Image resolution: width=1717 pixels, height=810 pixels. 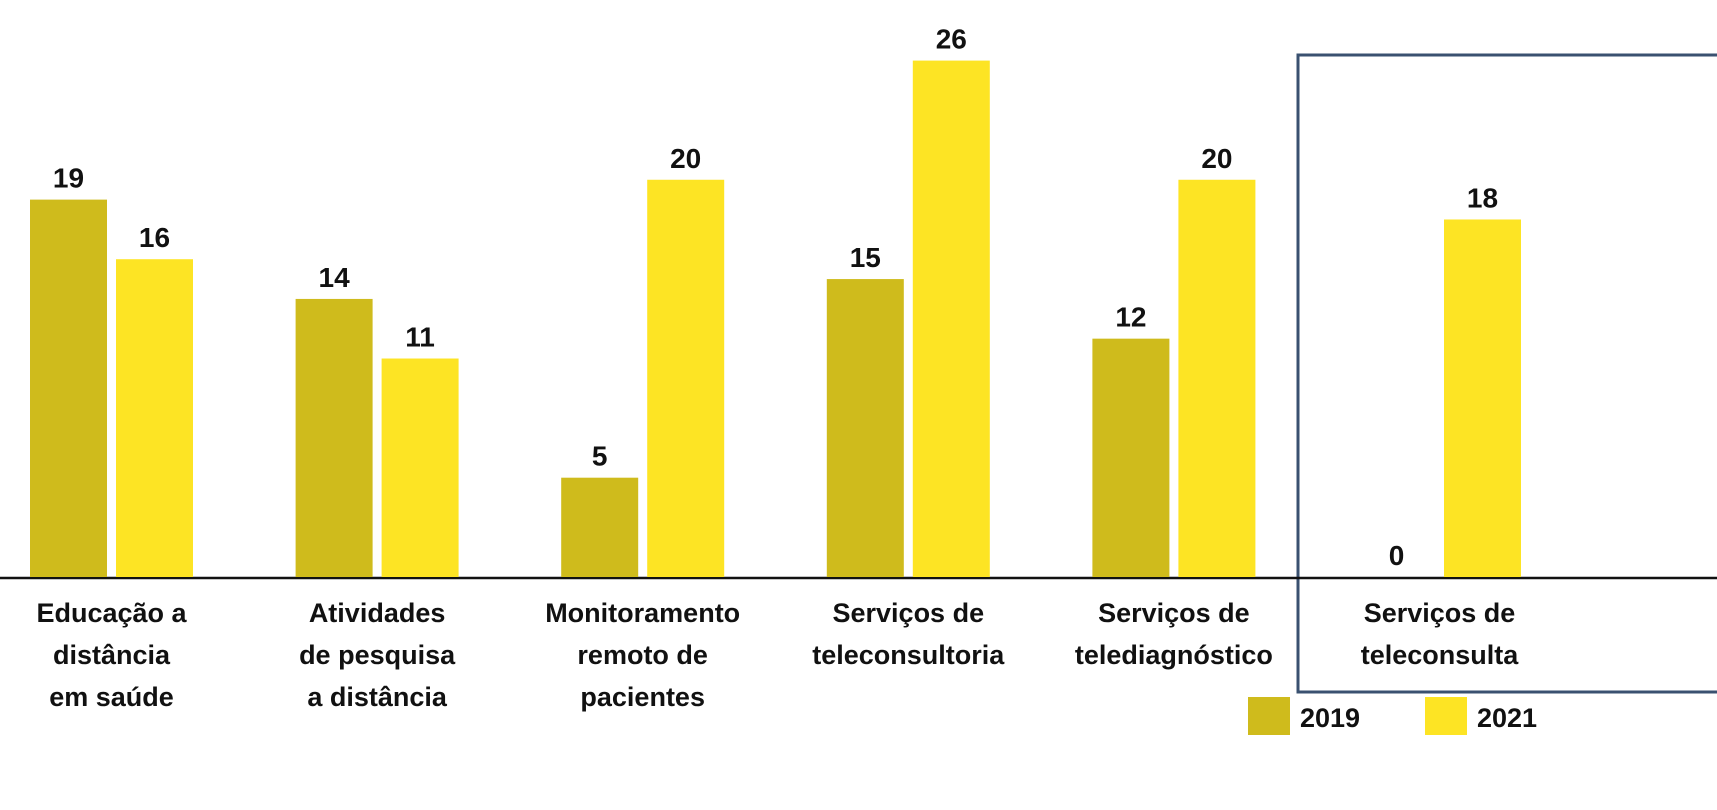 I want to click on x-tick-label: a distância, so click(x=377, y=697).